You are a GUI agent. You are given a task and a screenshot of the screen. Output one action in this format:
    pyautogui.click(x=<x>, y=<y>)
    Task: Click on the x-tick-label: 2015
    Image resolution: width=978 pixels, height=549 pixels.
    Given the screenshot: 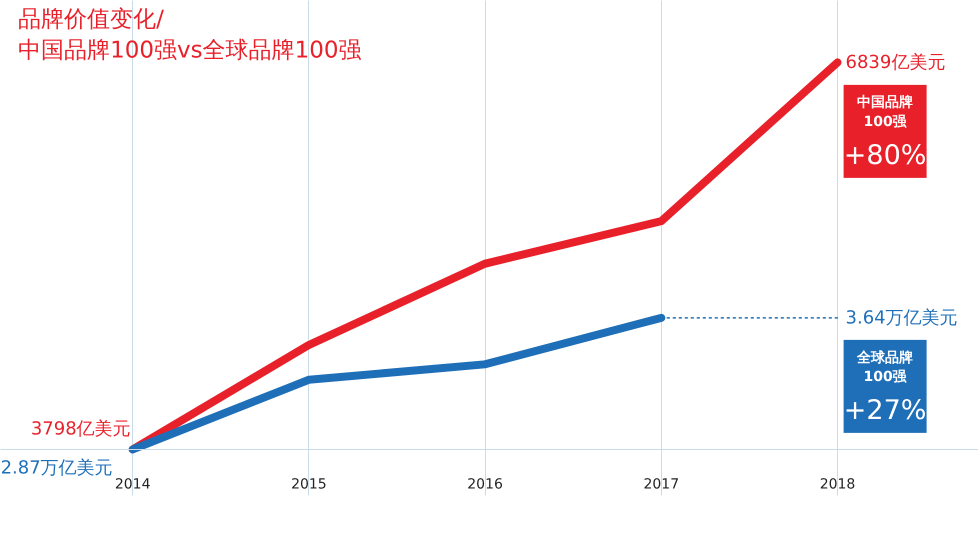 What is the action you would take?
    pyautogui.click(x=309, y=484)
    